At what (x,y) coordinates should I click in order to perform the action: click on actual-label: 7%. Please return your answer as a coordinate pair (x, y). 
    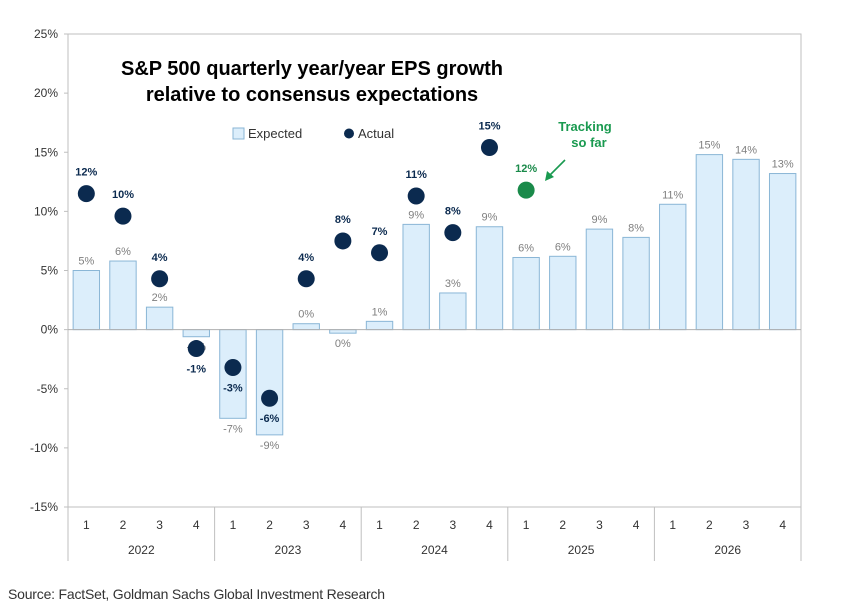
    Looking at the image, I should click on (380, 232).